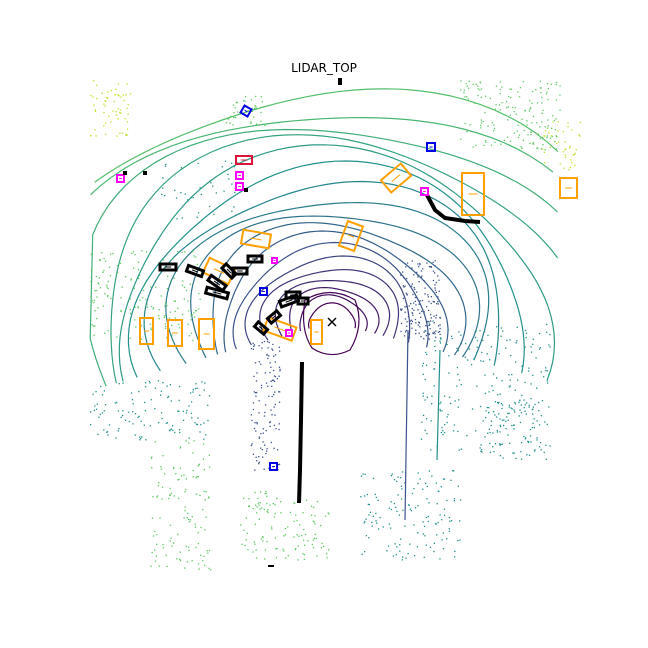  Describe the element at coordinates (246, 190) in the screenshot. I see `object-marker` at that location.